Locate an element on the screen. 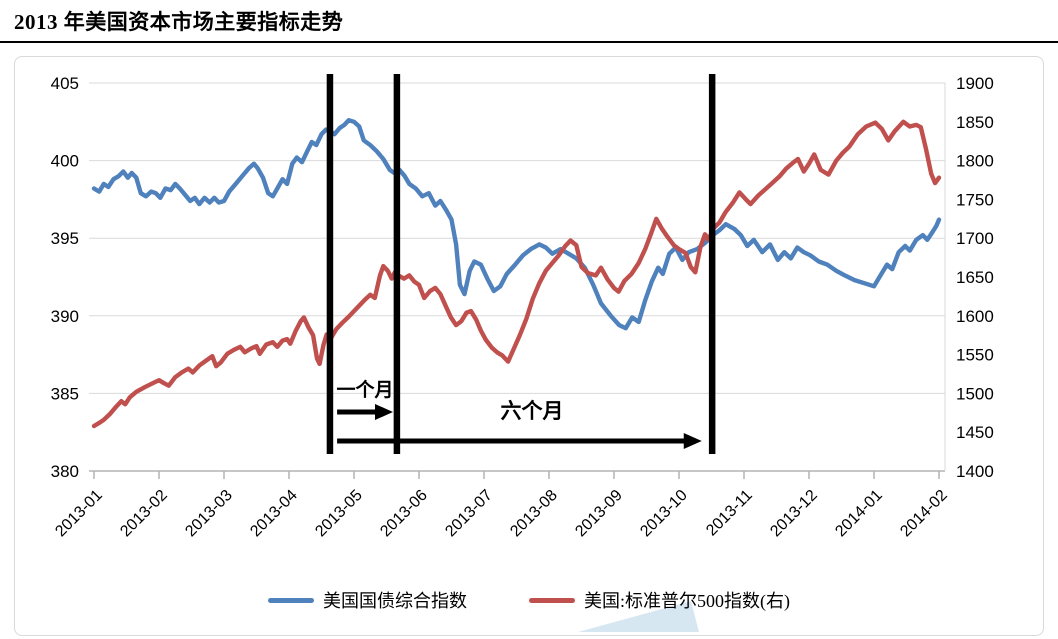 The width and height of the screenshot is (1058, 639). right-axis-tick-label: 1650 is located at coordinates (975, 277).